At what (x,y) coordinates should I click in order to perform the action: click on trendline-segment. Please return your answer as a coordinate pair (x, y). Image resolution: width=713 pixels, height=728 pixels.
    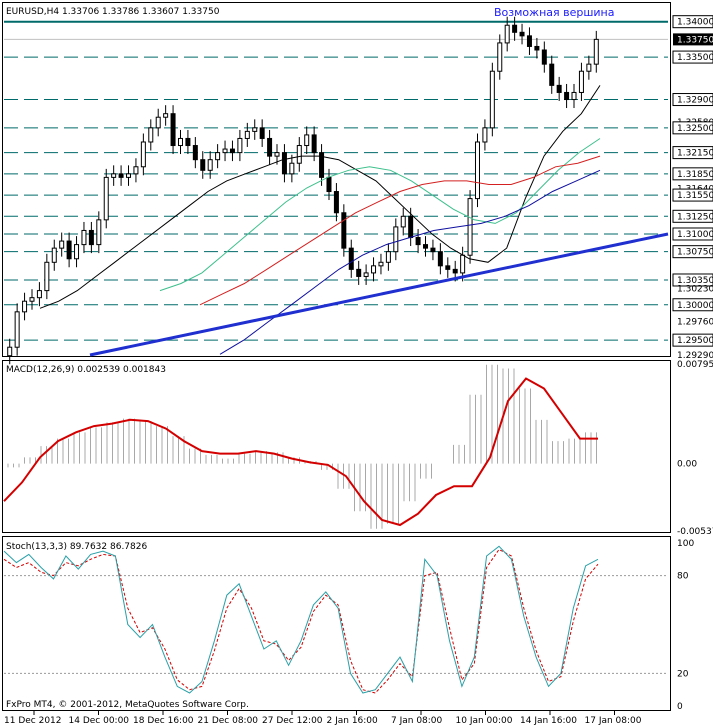
    Looking at the image, I should click on (379, 294).